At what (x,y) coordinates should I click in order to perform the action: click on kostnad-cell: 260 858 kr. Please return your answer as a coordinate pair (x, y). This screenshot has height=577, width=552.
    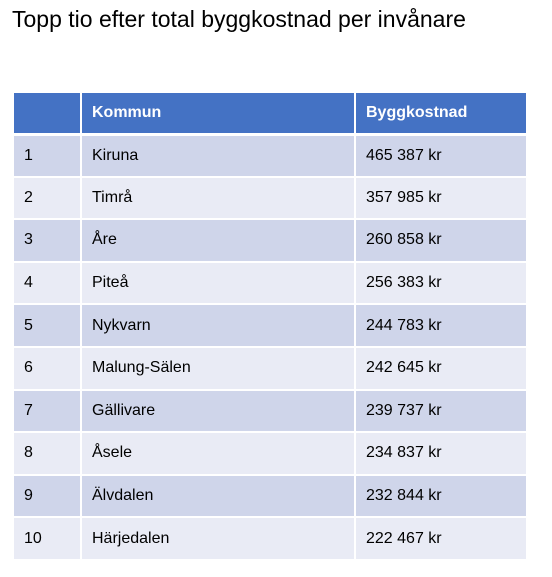
    Looking at the image, I should click on (441, 240).